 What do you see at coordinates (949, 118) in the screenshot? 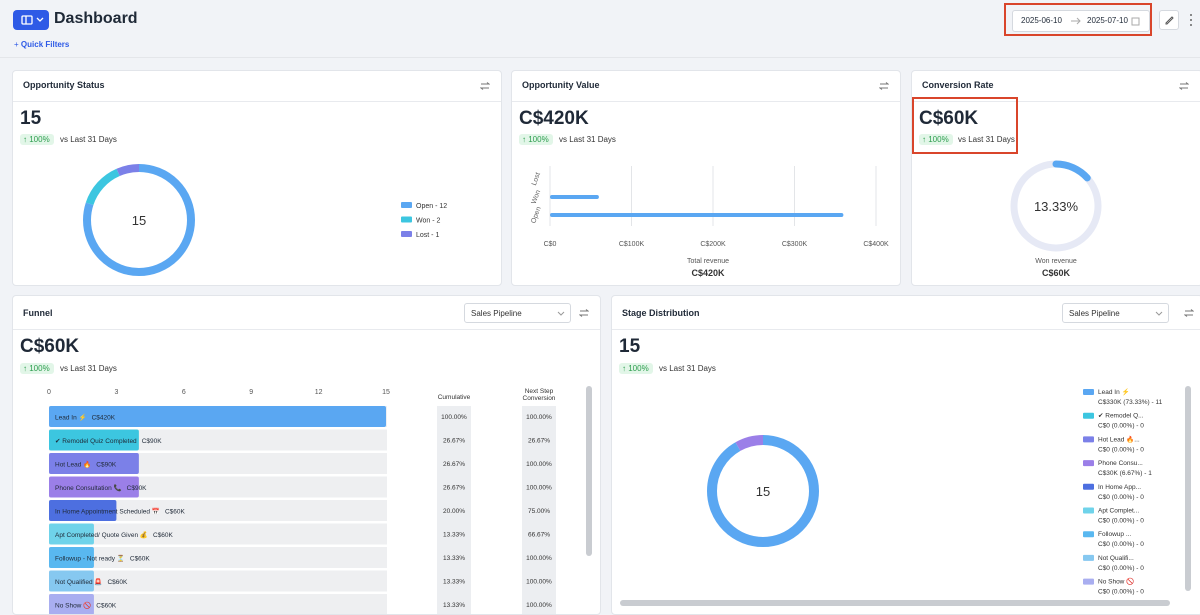
I see `kpi-value: C$60K` at bounding box center [949, 118].